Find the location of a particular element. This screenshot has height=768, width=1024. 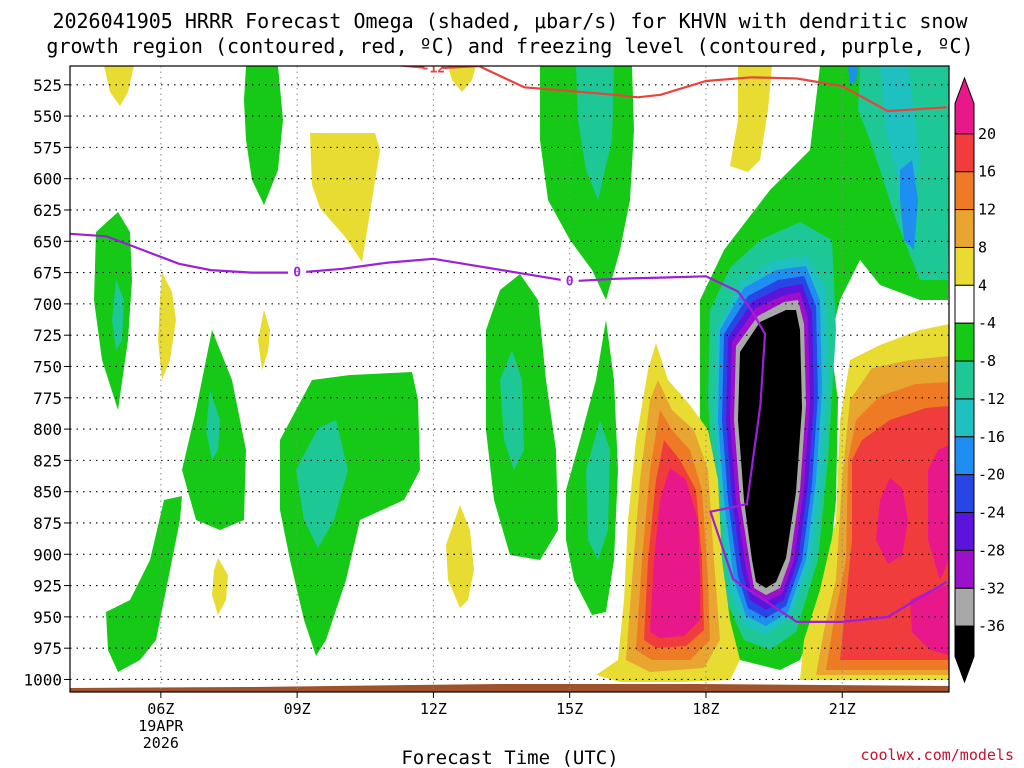

omega-region-yellow-1030z-upper is located at coordinates (345, 197).